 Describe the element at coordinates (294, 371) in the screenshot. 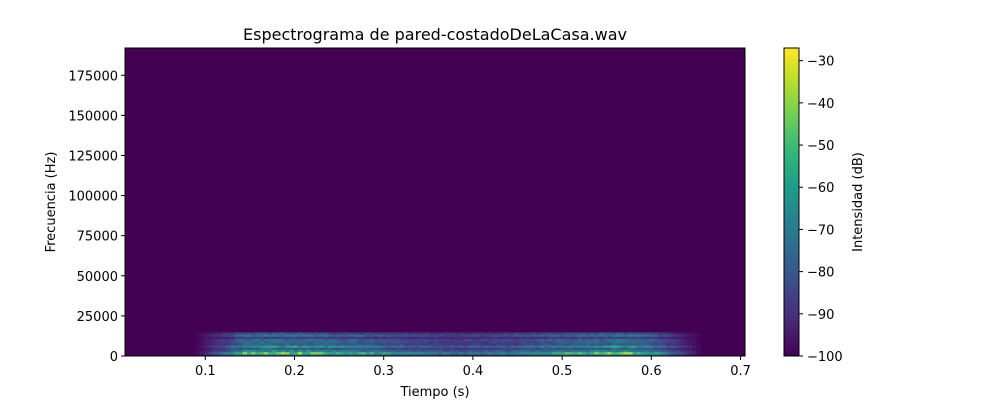

I see `x-tick-label: 0.2` at that location.